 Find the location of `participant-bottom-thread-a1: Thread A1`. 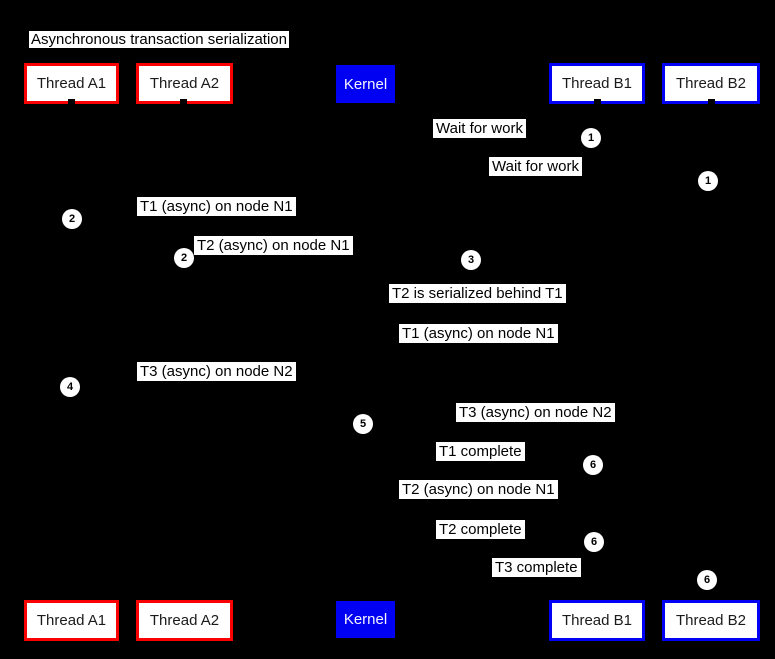

participant-bottom-thread-a1: Thread A1 is located at coordinates (71, 620).